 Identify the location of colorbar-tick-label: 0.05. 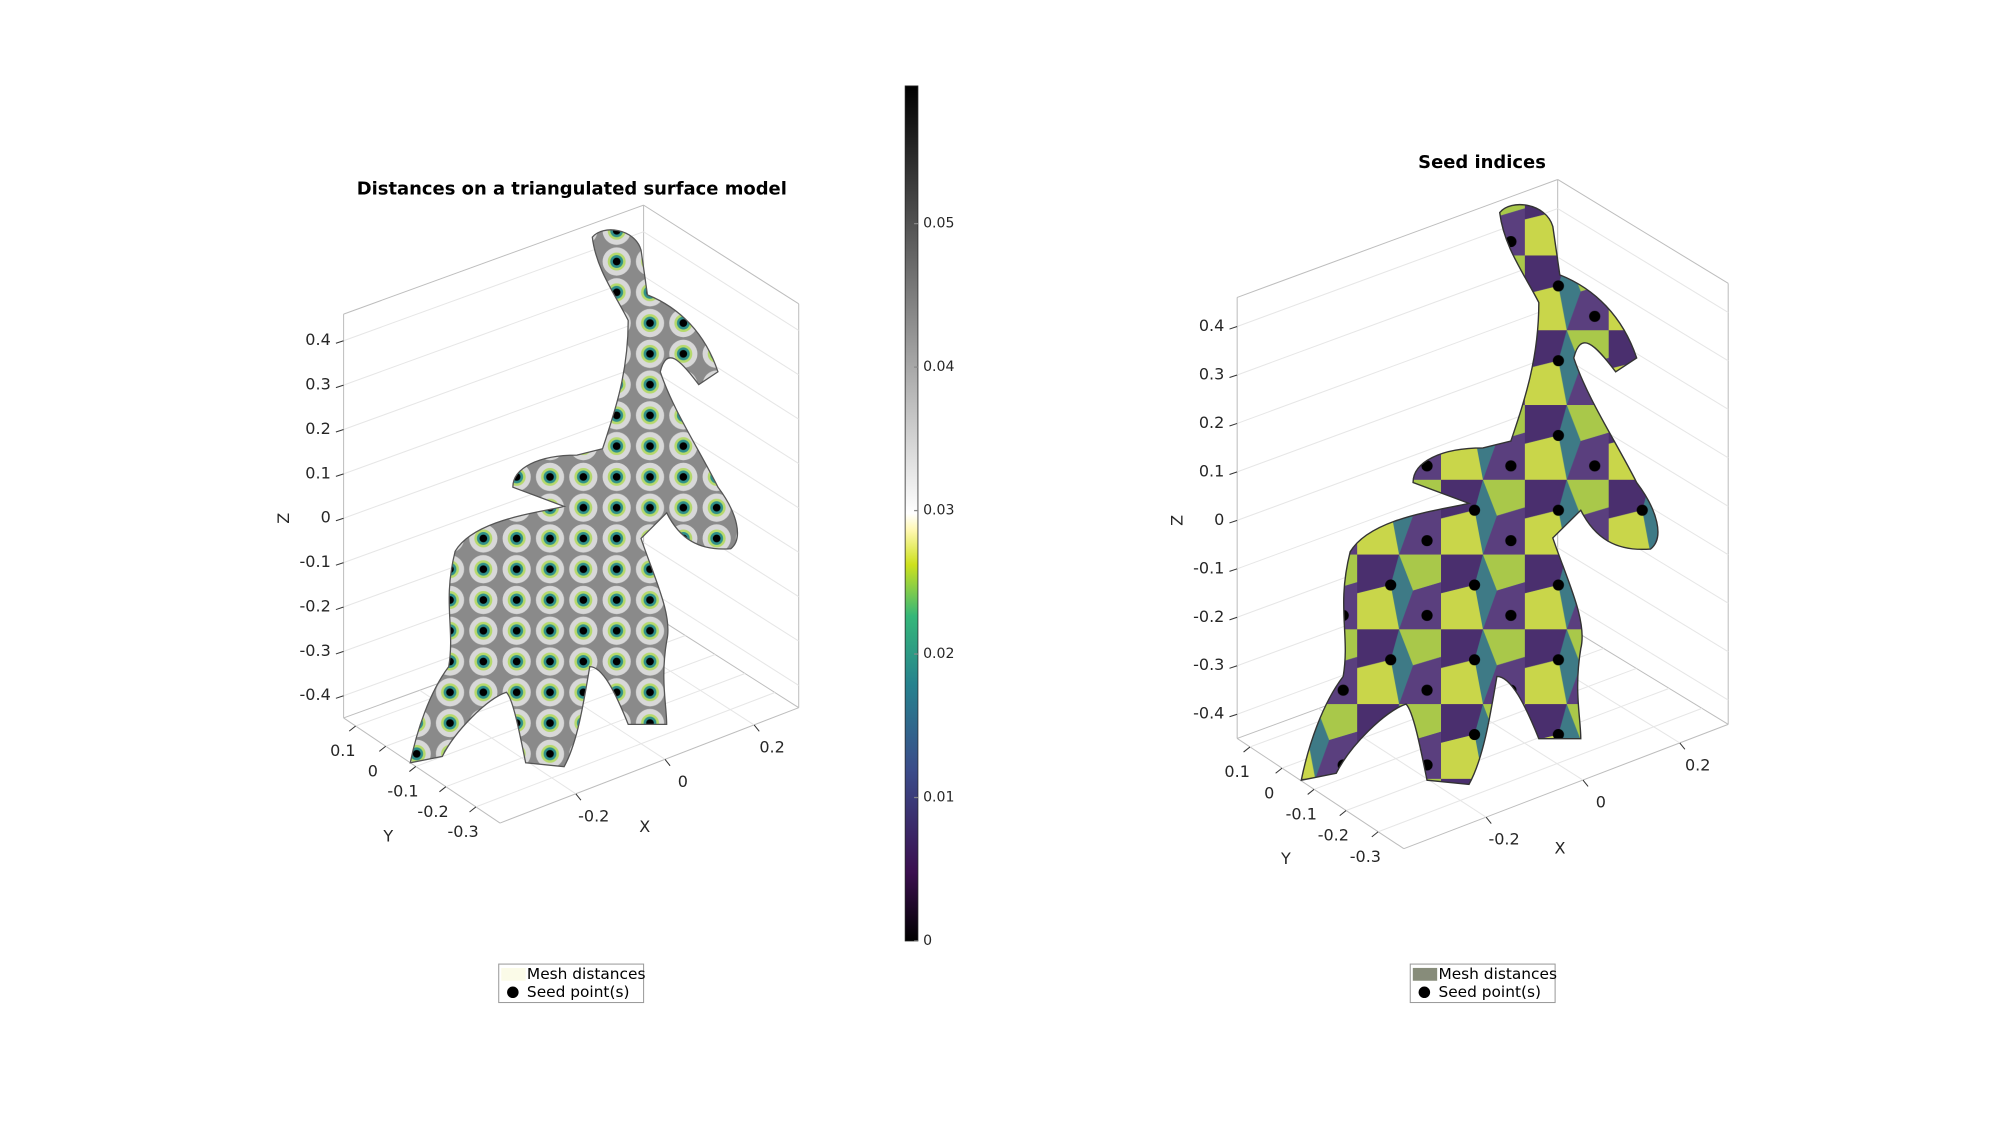
(938, 224).